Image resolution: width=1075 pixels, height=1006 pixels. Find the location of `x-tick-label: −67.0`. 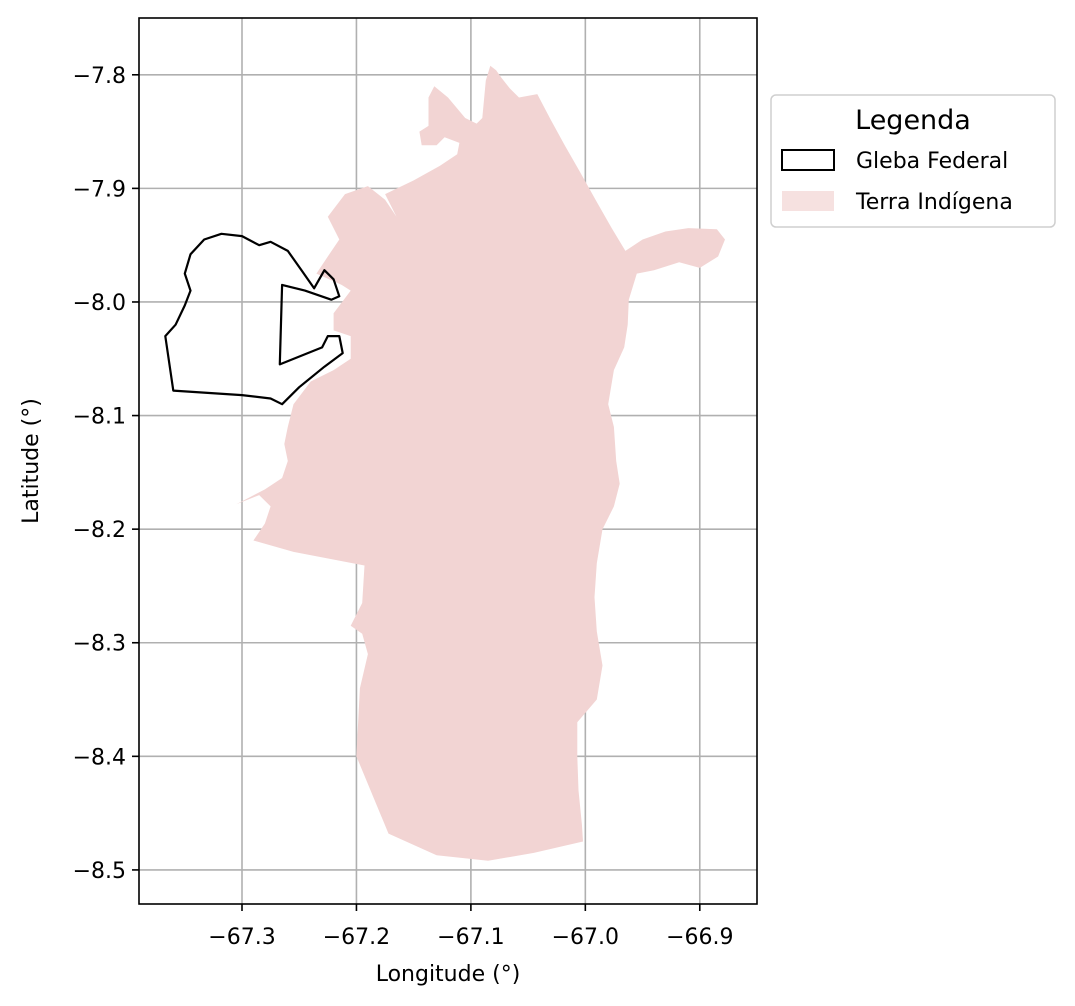

x-tick-label: −67.0 is located at coordinates (585, 937).